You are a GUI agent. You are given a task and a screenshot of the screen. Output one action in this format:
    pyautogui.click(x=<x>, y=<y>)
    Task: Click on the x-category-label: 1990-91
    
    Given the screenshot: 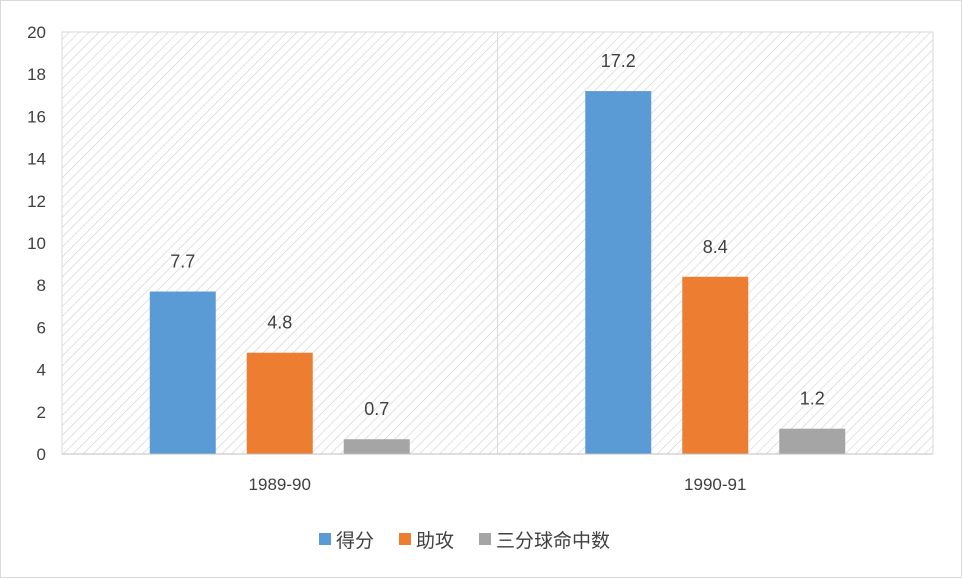 What is the action you would take?
    pyautogui.click(x=715, y=484)
    